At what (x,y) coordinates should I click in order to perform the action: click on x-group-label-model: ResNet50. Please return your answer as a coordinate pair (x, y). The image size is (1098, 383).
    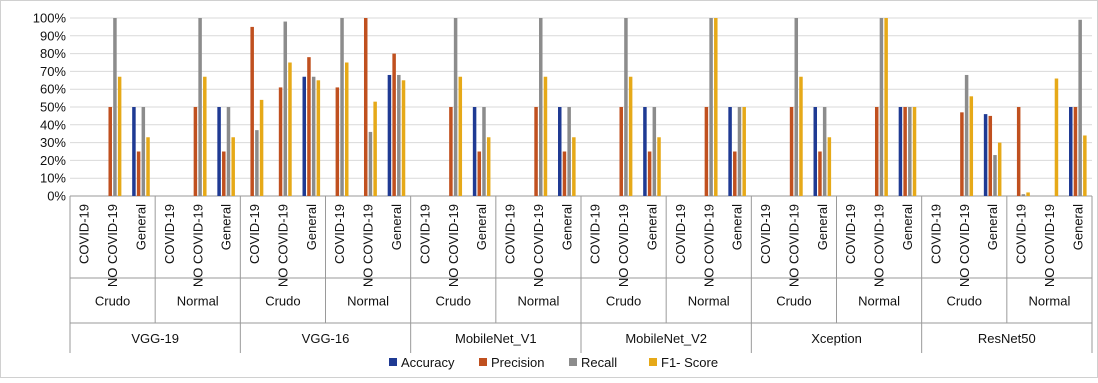
    Looking at the image, I should click on (1007, 338).